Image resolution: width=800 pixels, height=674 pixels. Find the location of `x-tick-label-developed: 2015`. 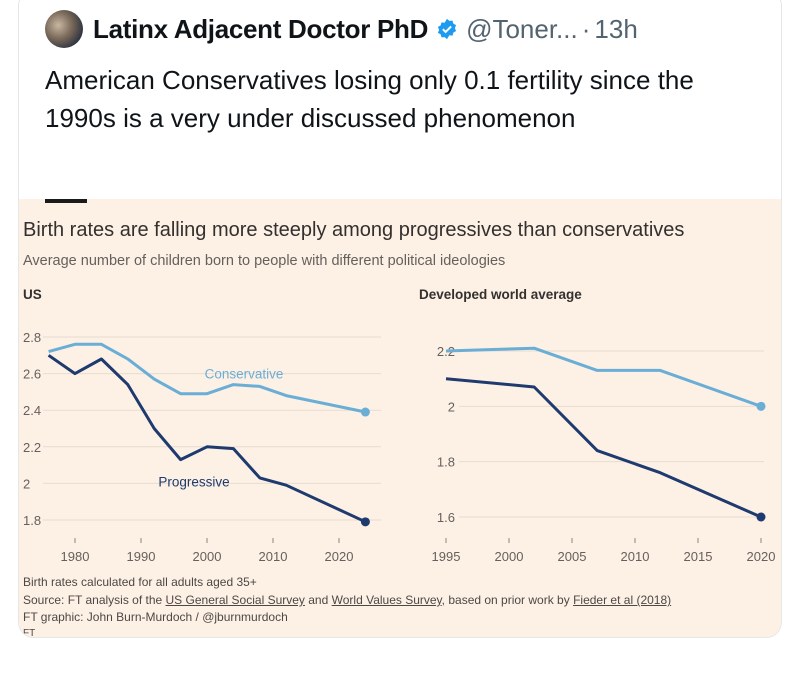

x-tick-label-developed: 2015 is located at coordinates (698, 556).